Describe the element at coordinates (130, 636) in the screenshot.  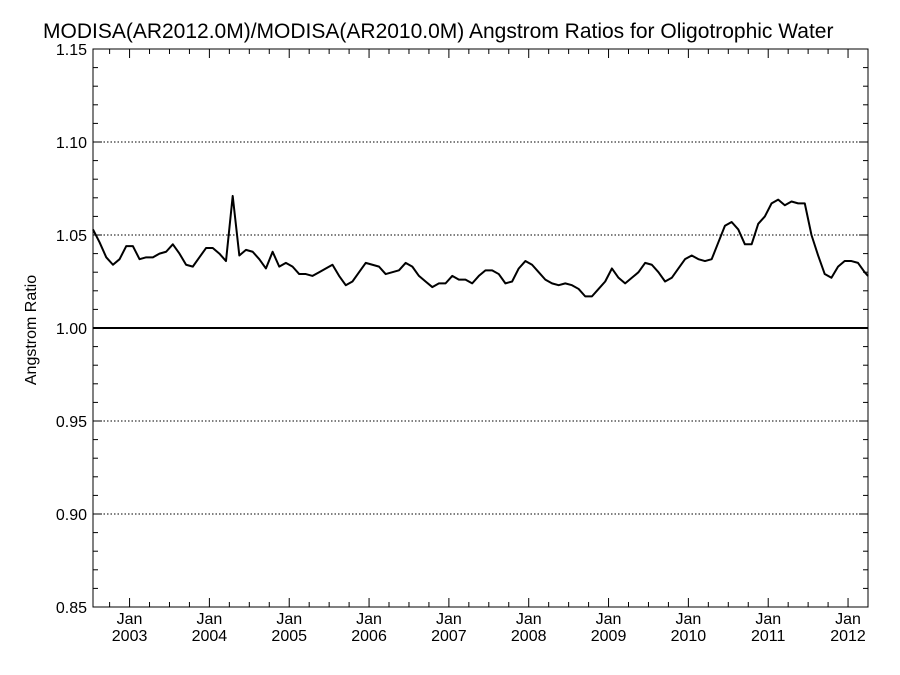
I see `x-tick-year-label: 2003` at that location.